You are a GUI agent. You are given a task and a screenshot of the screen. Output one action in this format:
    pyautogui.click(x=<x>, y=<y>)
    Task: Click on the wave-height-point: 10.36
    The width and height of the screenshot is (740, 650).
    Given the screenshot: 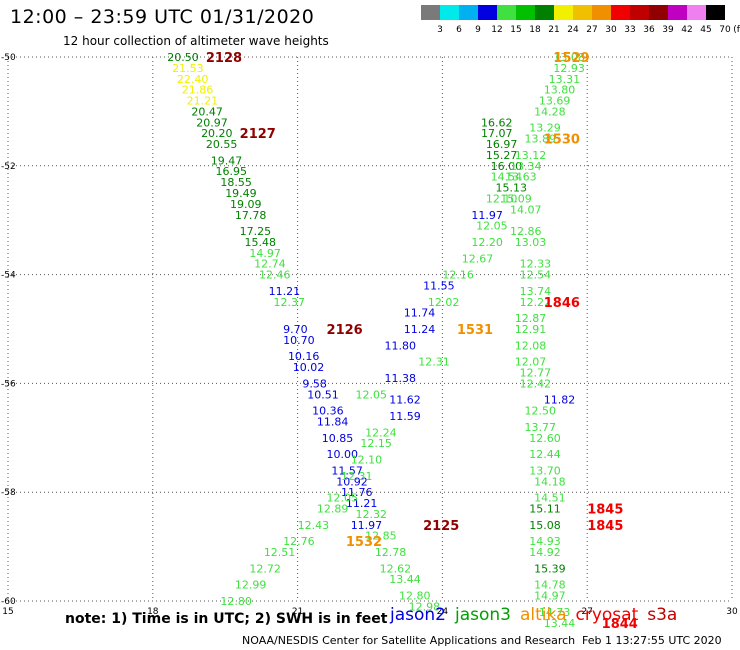 What is the action you would take?
    pyautogui.click(x=328, y=411)
    